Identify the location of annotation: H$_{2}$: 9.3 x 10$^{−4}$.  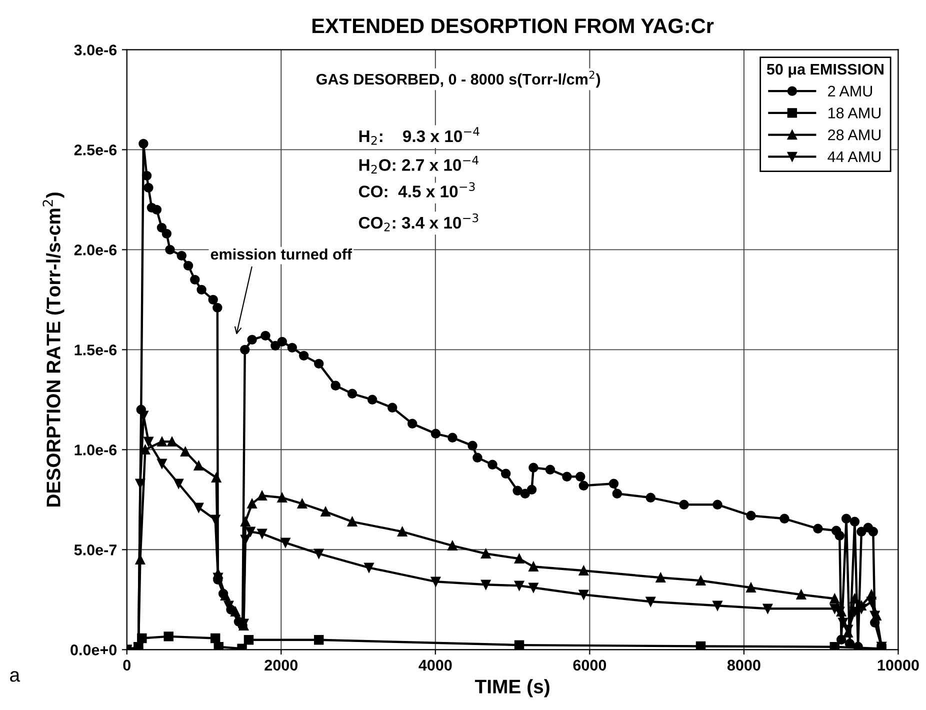
(419, 136).